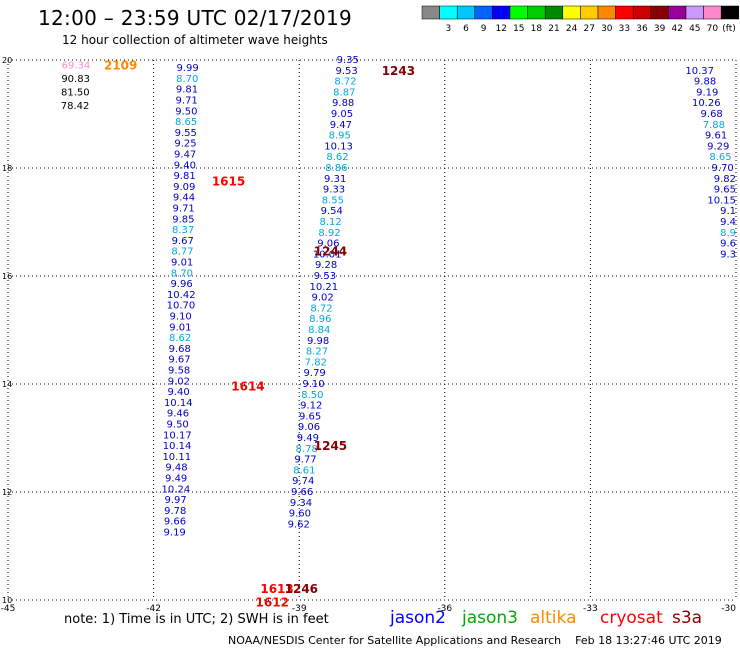 This screenshot has height=650, width=740. Describe the element at coordinates (317, 352) in the screenshot. I see `swh-value: 8.27` at that location.